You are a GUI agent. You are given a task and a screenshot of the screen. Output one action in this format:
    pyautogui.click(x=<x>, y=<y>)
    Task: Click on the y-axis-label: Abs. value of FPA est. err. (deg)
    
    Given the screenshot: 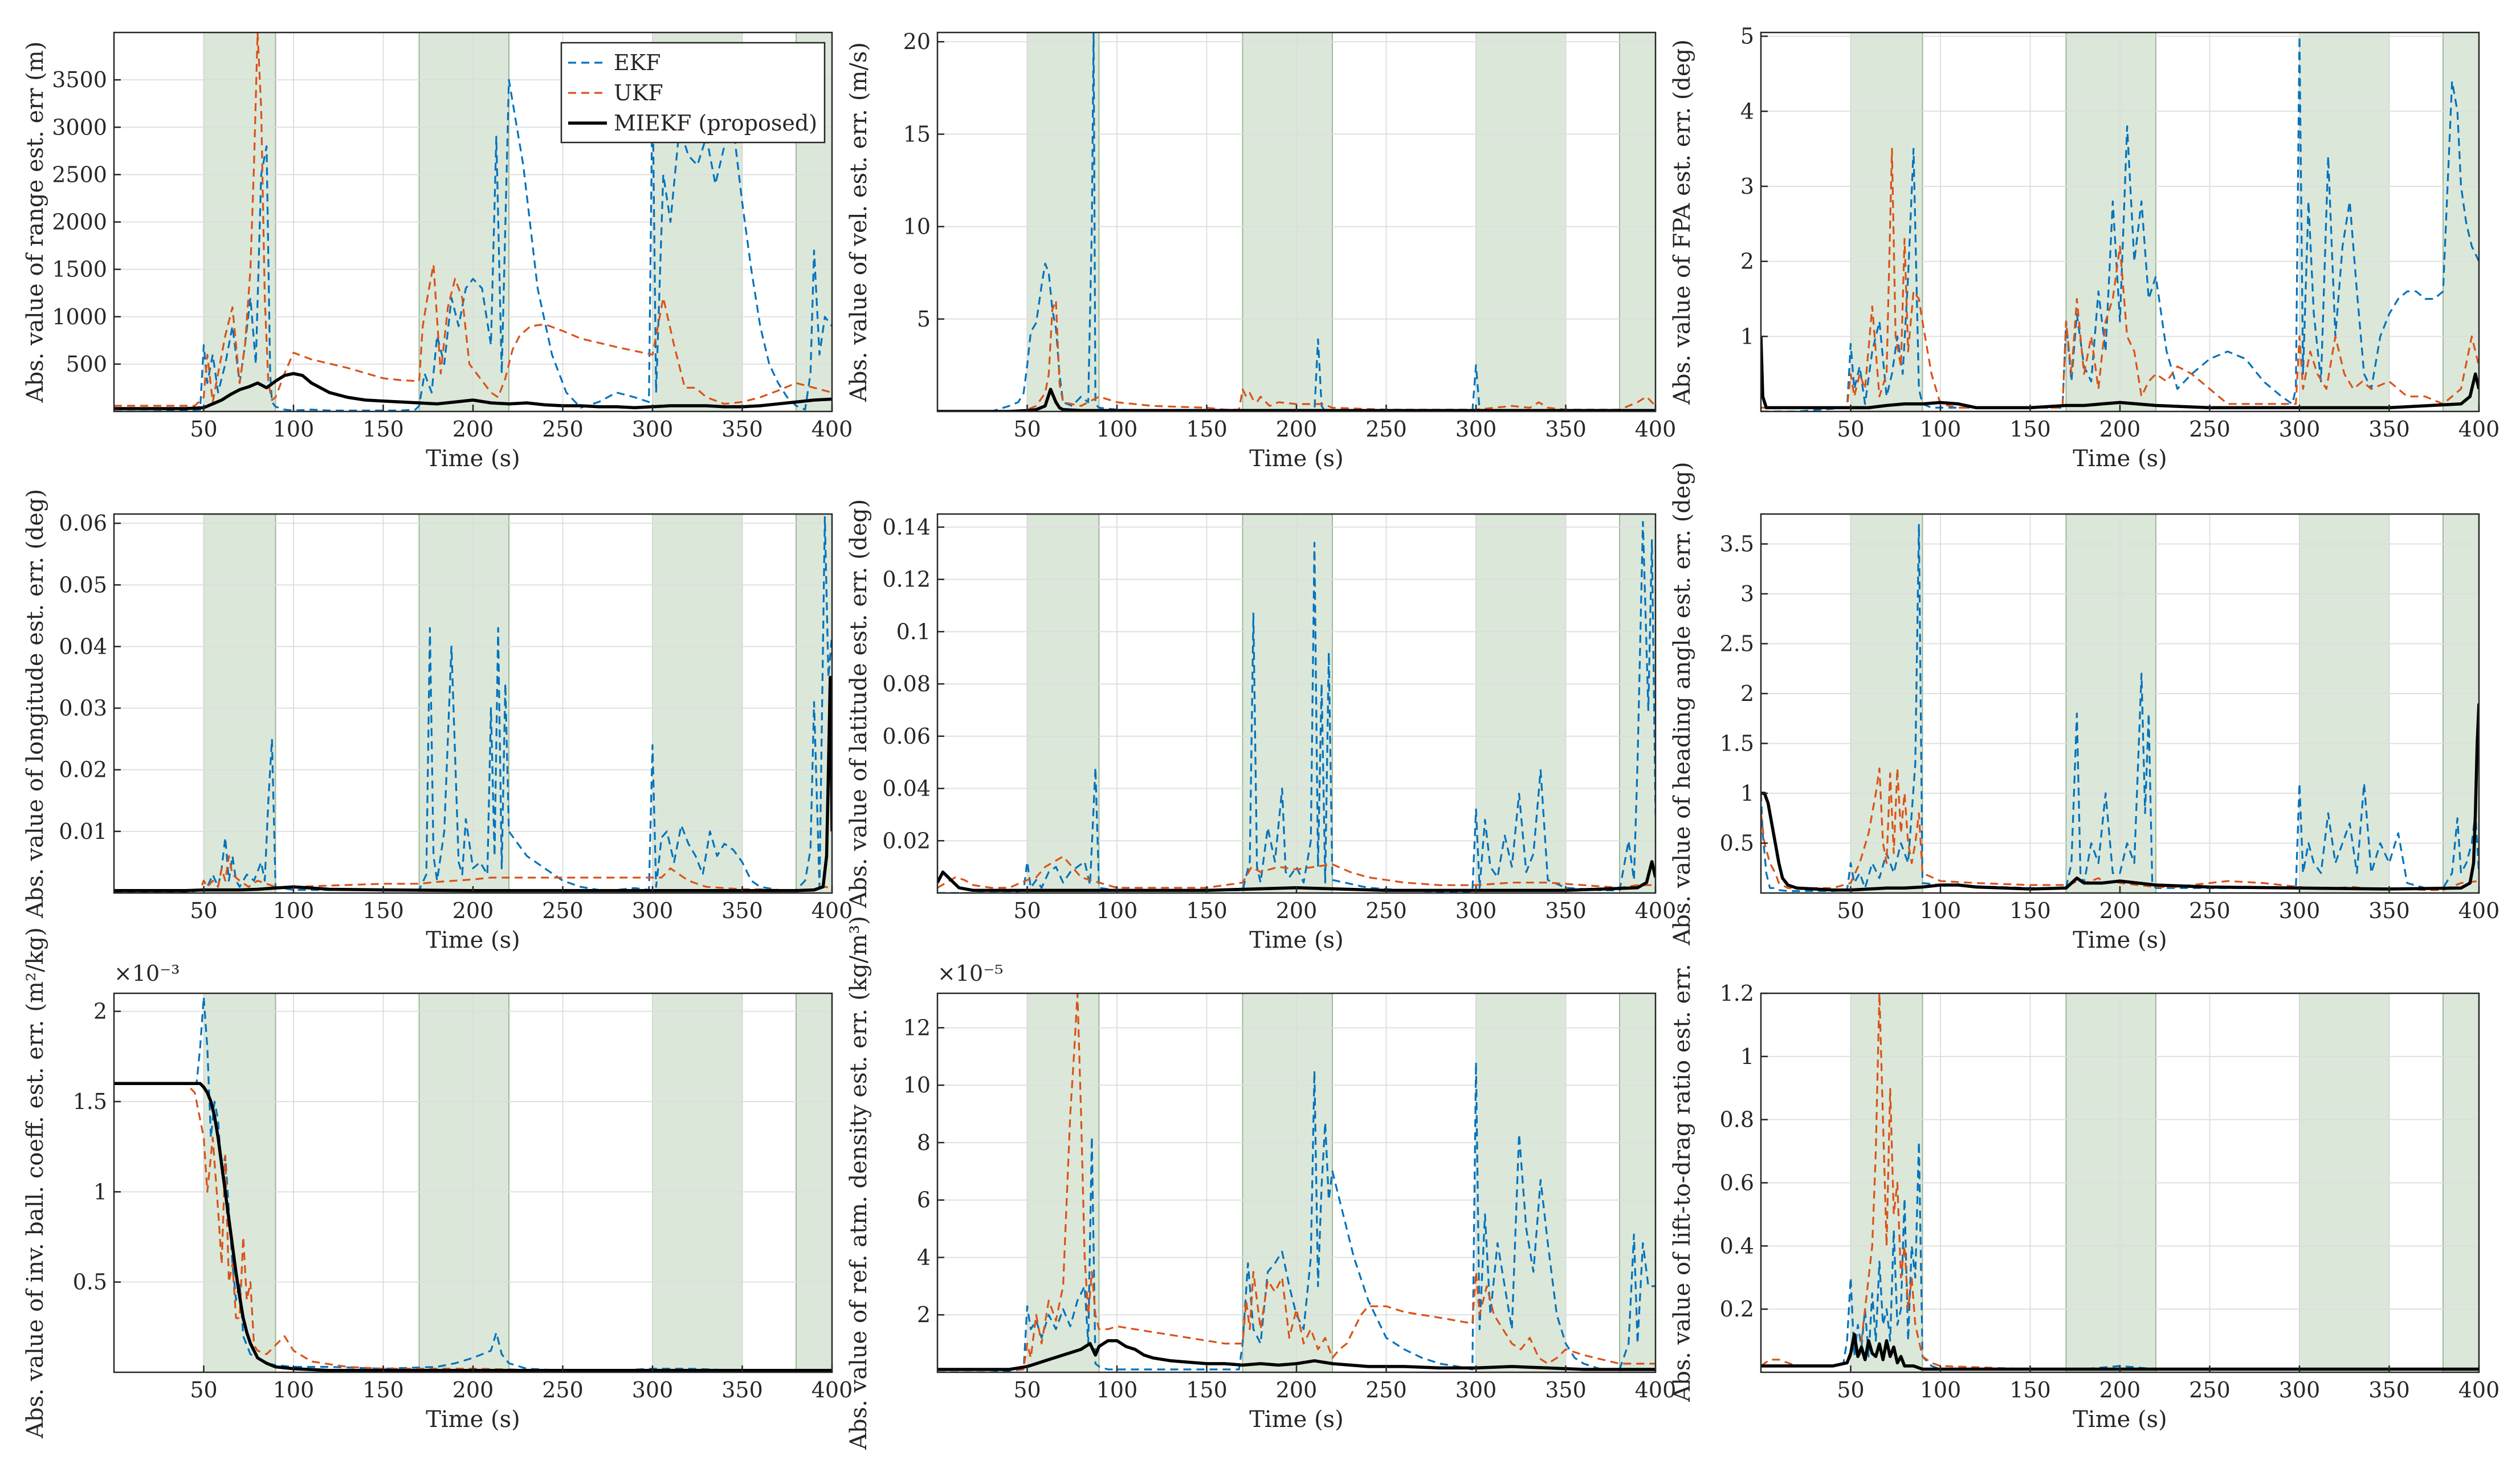 What is the action you would take?
    pyautogui.click(x=1682, y=222)
    